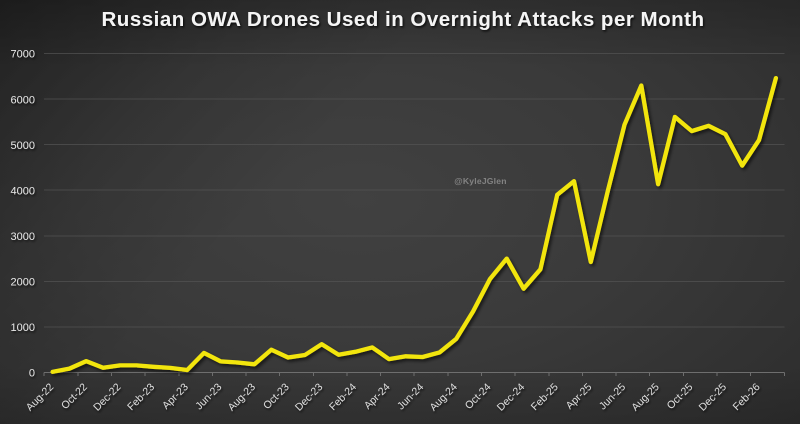  I want to click on svg-text: Feb-24, so click(343, 397).